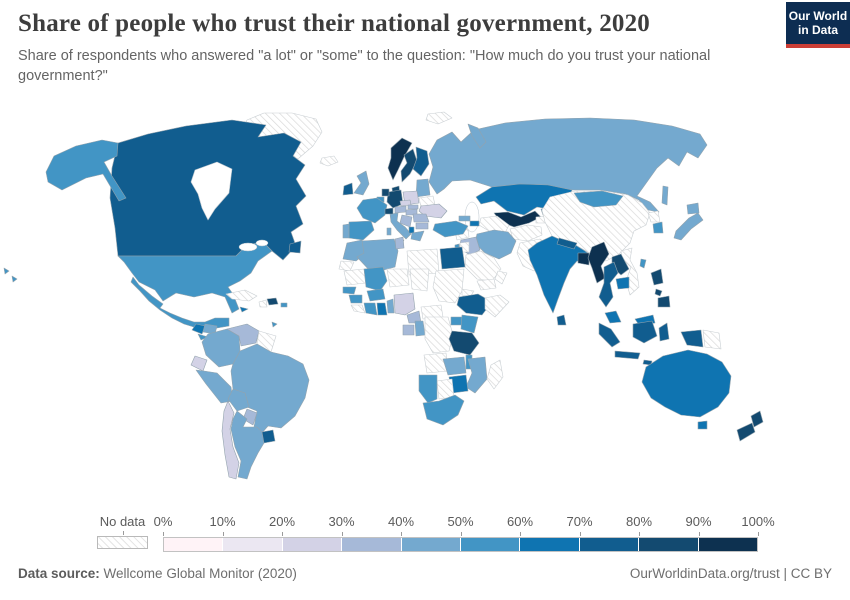 The height and width of the screenshot is (600, 850). I want to click on country-peru, so click(214, 386).